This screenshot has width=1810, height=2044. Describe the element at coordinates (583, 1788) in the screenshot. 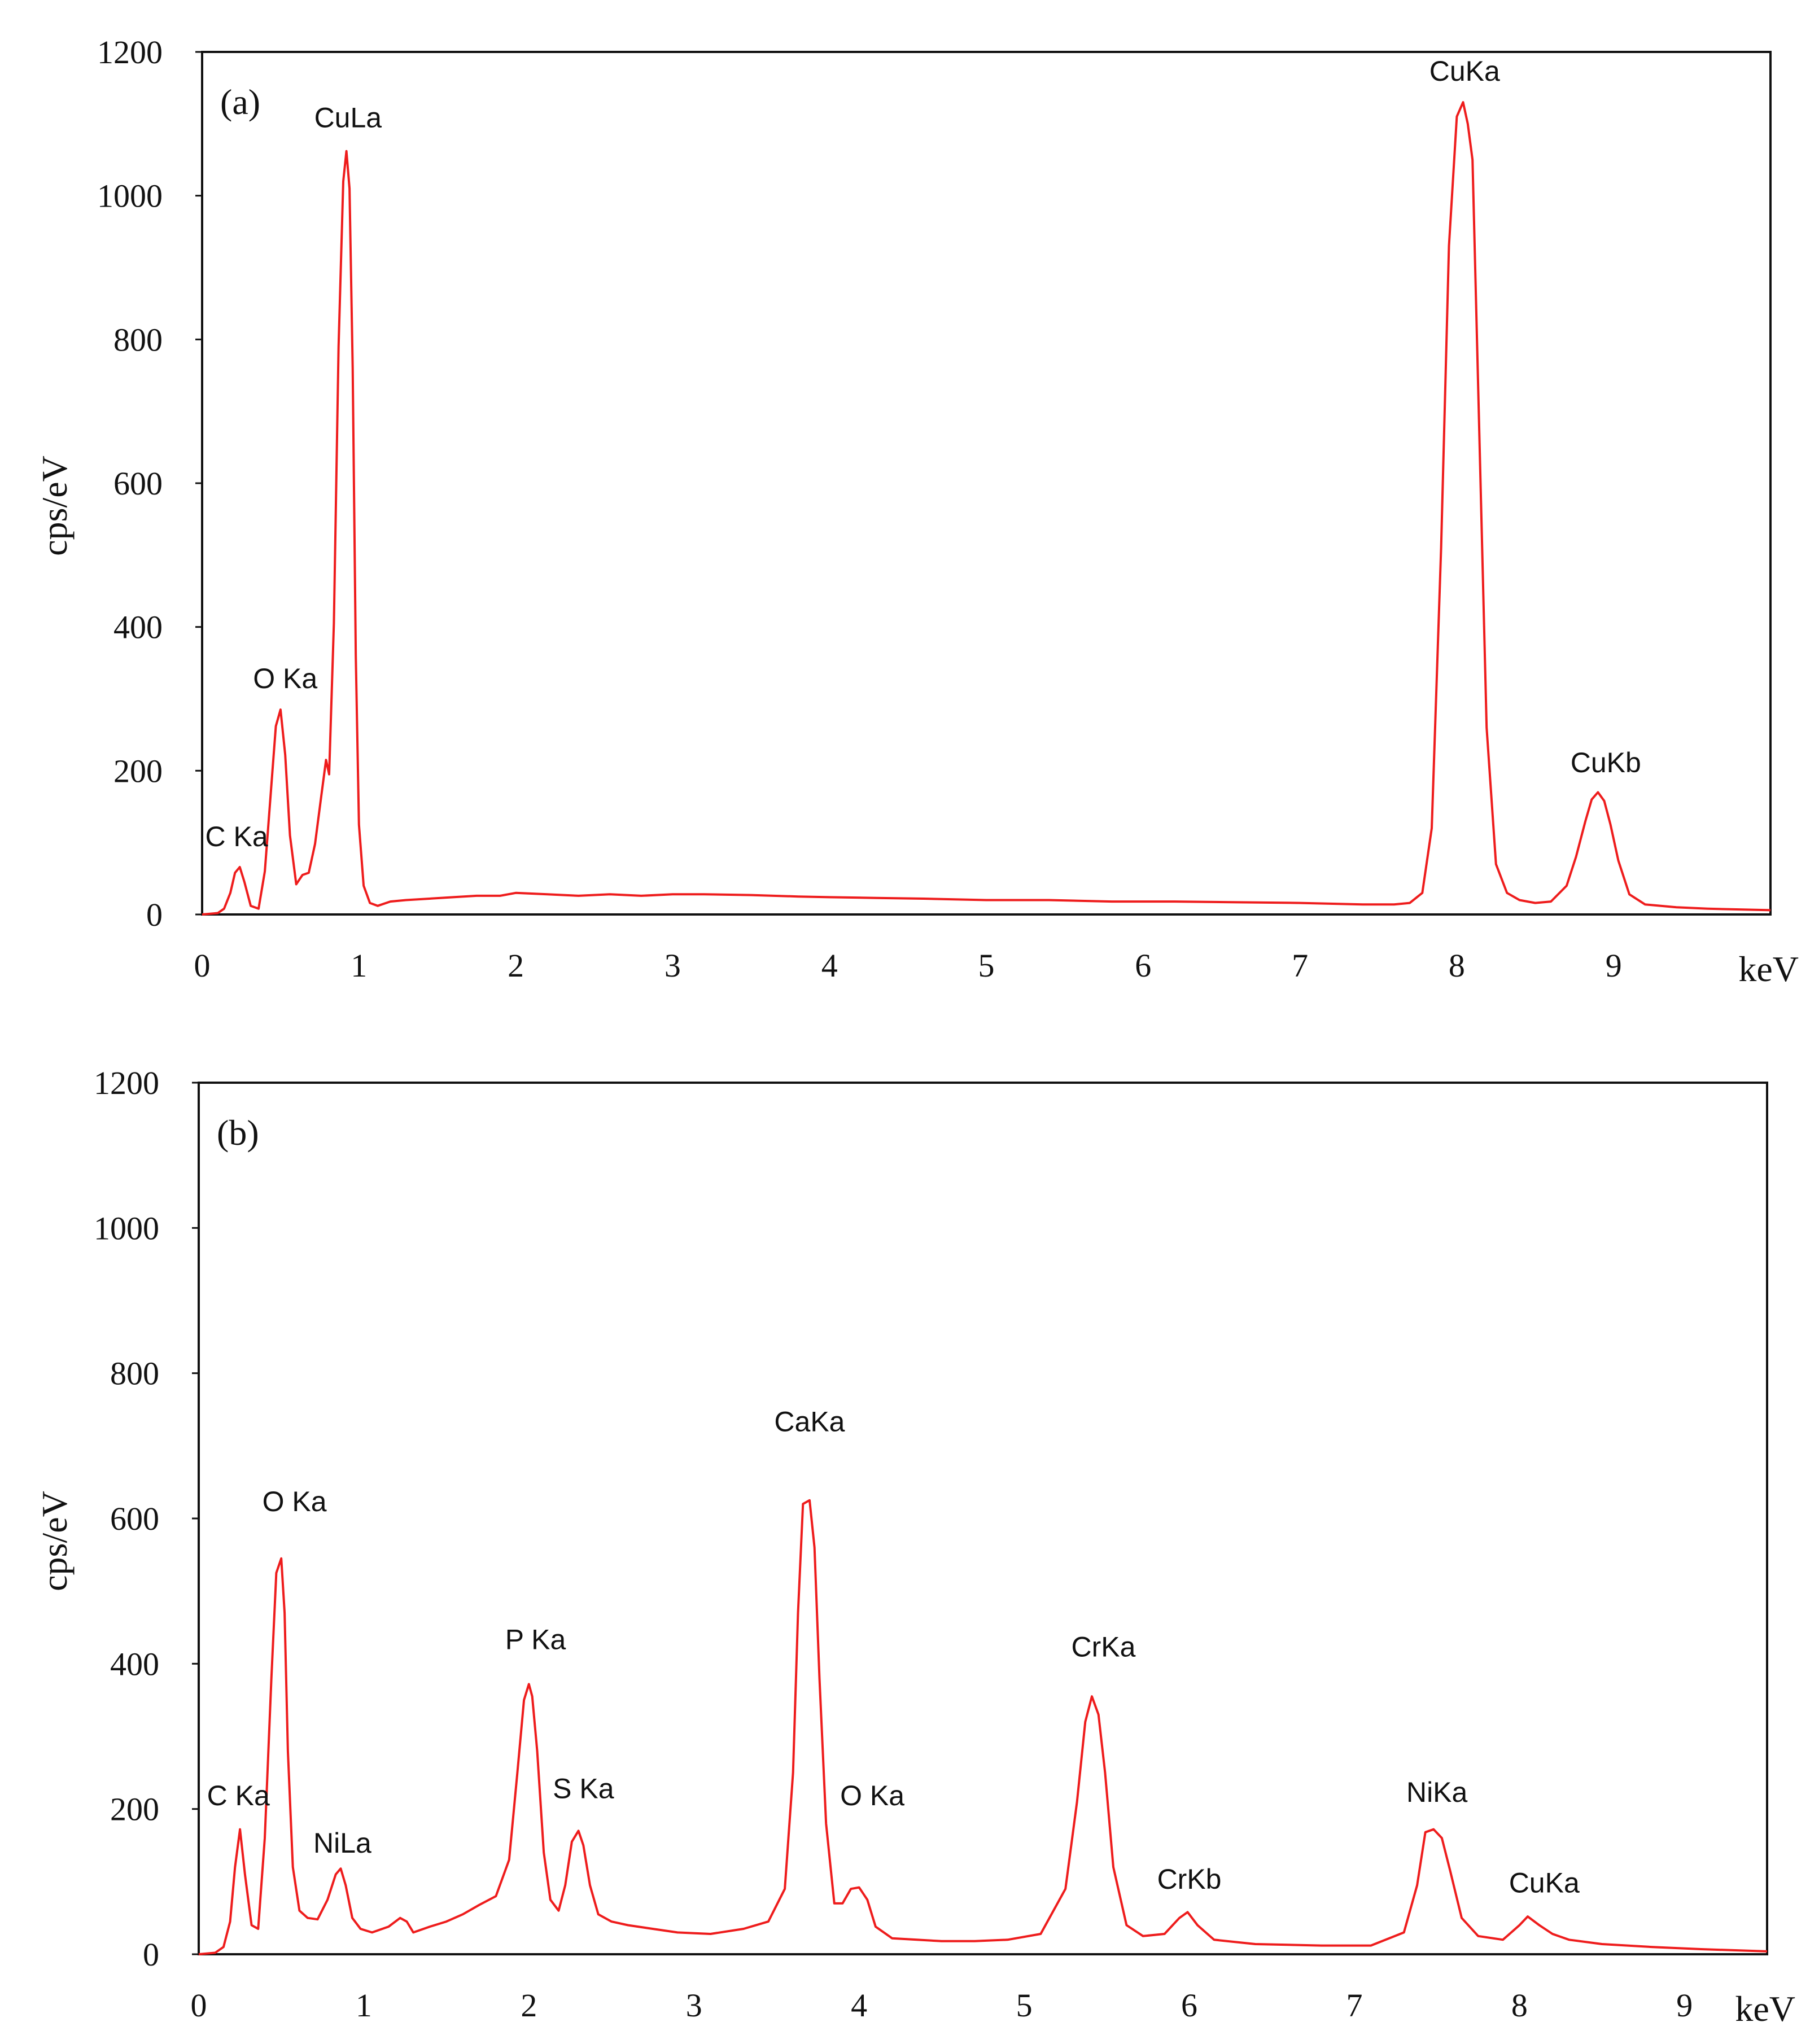

I see `peak-label: S Ka` at that location.